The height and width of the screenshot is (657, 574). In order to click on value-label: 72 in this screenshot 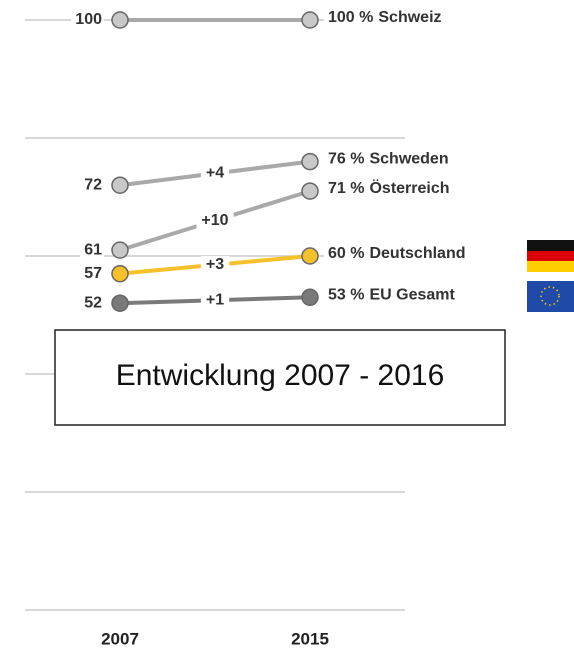, I will do `click(93, 184)`.